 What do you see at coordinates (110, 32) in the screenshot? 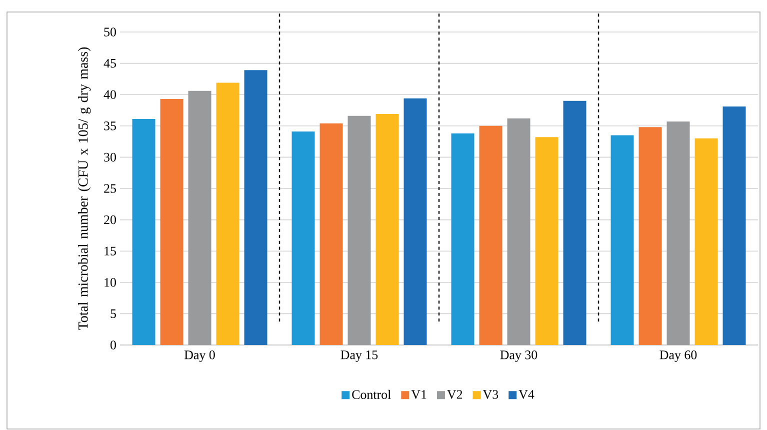
I see `y-tick-label: 50` at bounding box center [110, 32].